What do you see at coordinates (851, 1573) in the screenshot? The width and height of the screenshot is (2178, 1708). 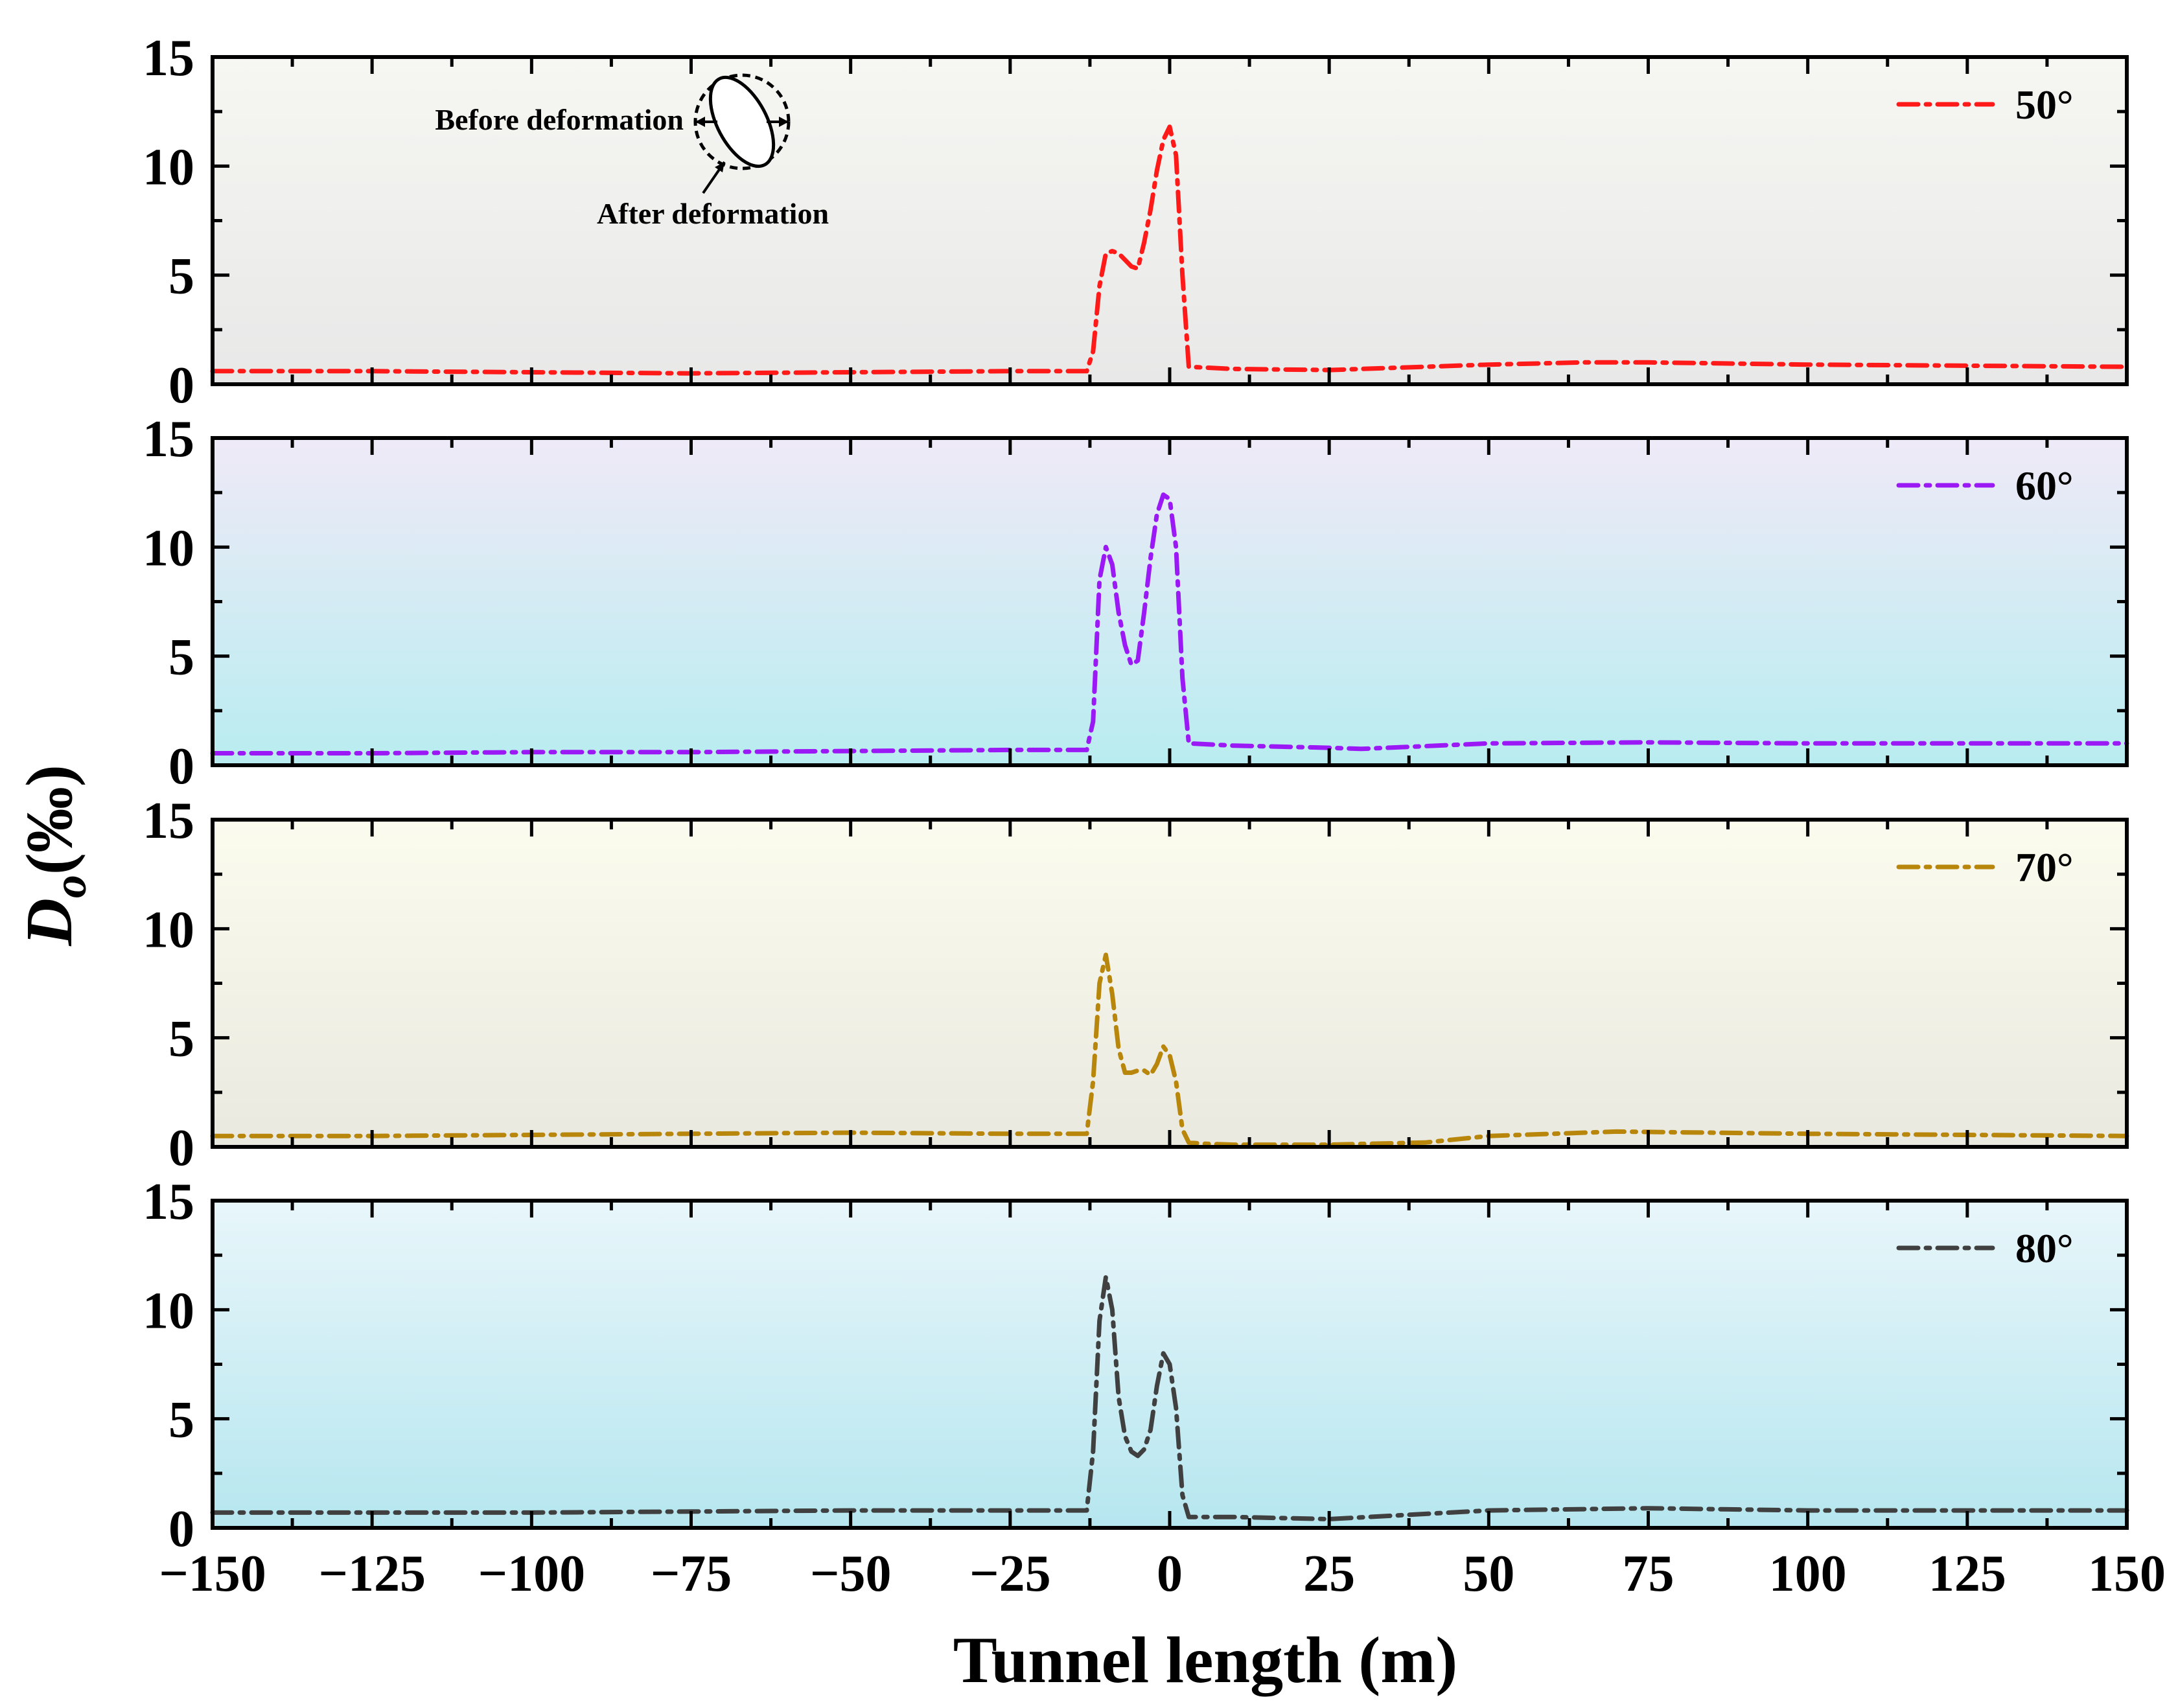 I see `x-tick-label: −50` at bounding box center [851, 1573].